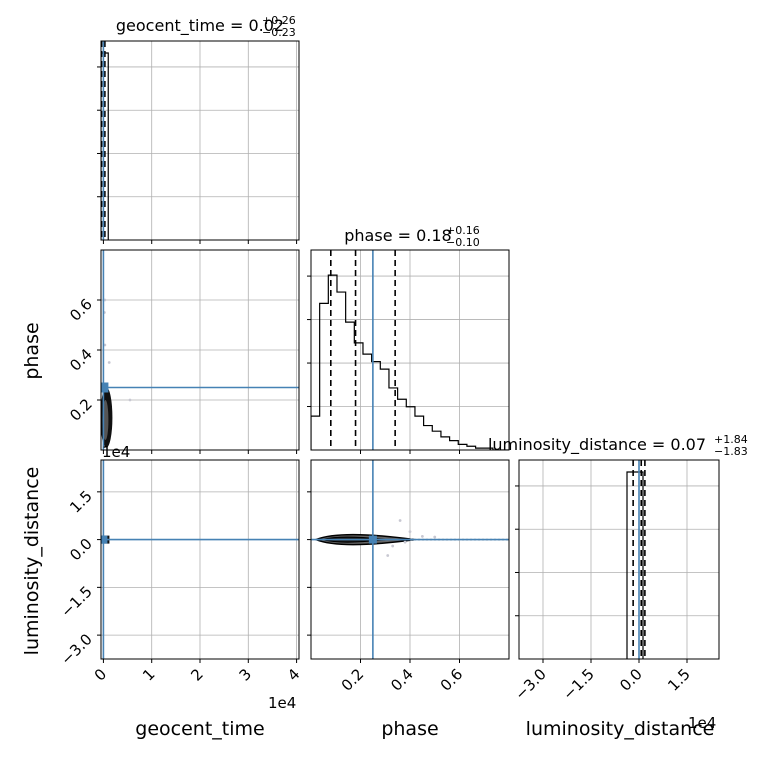 This screenshot has width=760, height=760. Describe the element at coordinates (679, 680) in the screenshot. I see `xtick-label-ld-hist-3: 1.5` at that location.